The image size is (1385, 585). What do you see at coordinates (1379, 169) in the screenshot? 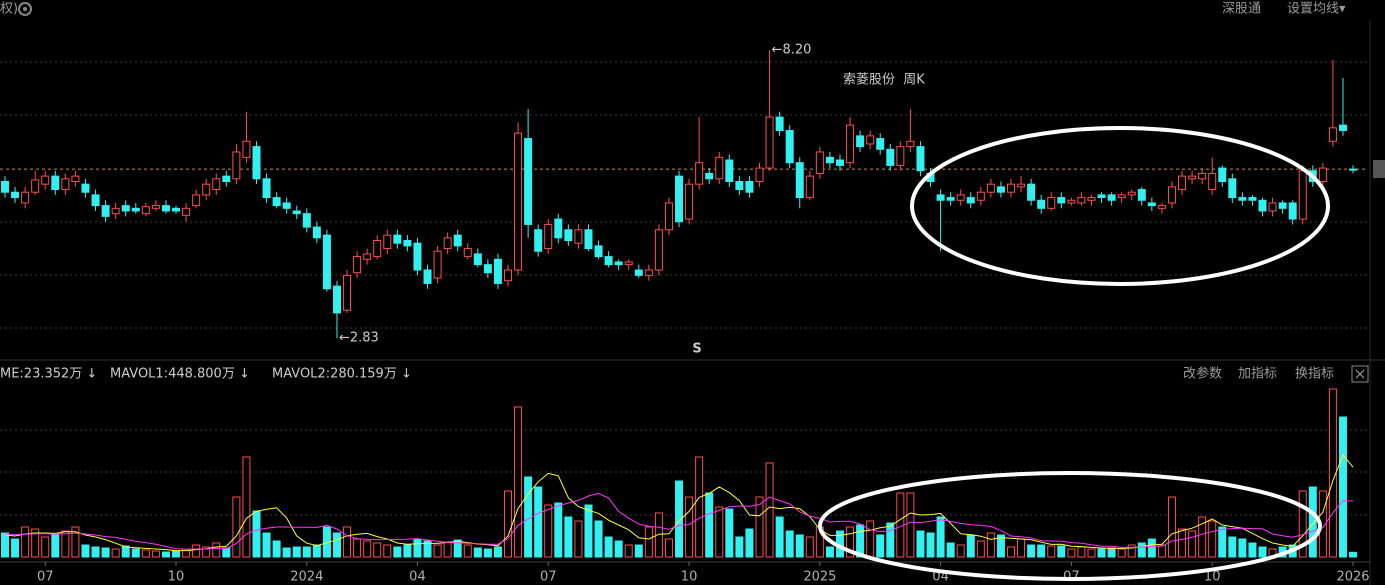
I see `scroll-handle` at bounding box center [1379, 169].